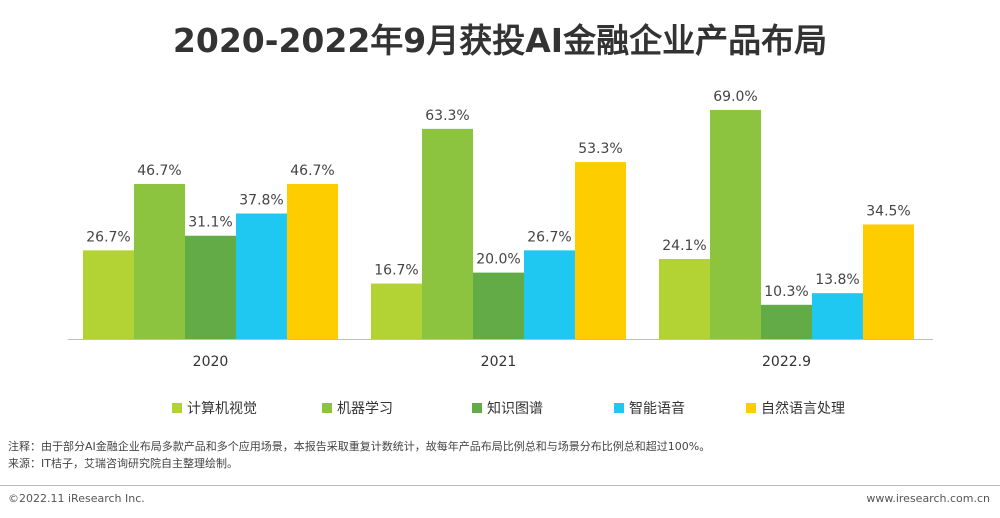 The width and height of the screenshot is (1000, 518). Describe the element at coordinates (498, 260) in the screenshot. I see `data-label: 20.0%` at that location.